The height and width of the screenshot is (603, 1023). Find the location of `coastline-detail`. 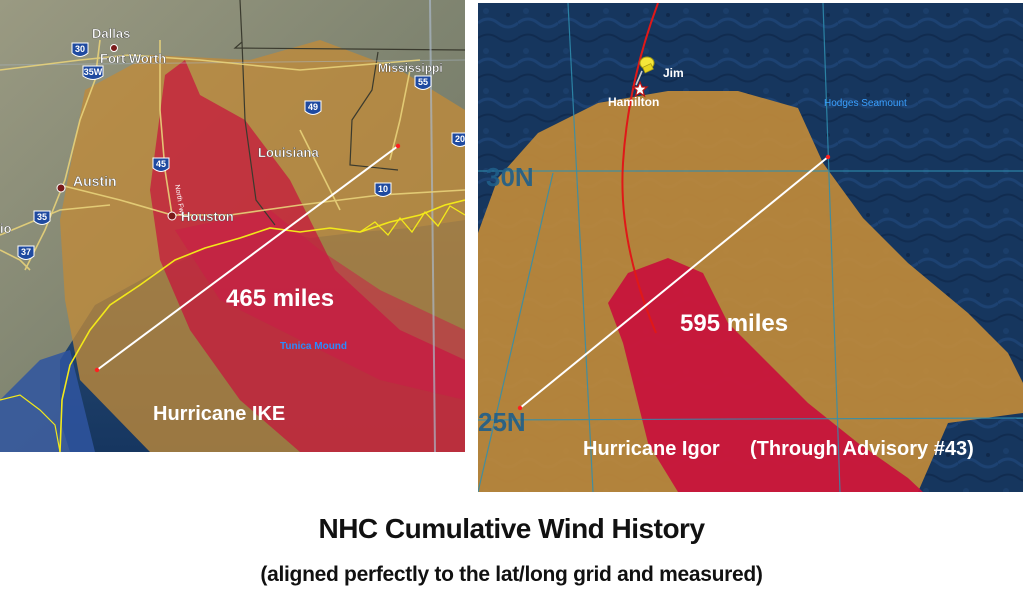

coastline-detail is located at coordinates (412, 221).